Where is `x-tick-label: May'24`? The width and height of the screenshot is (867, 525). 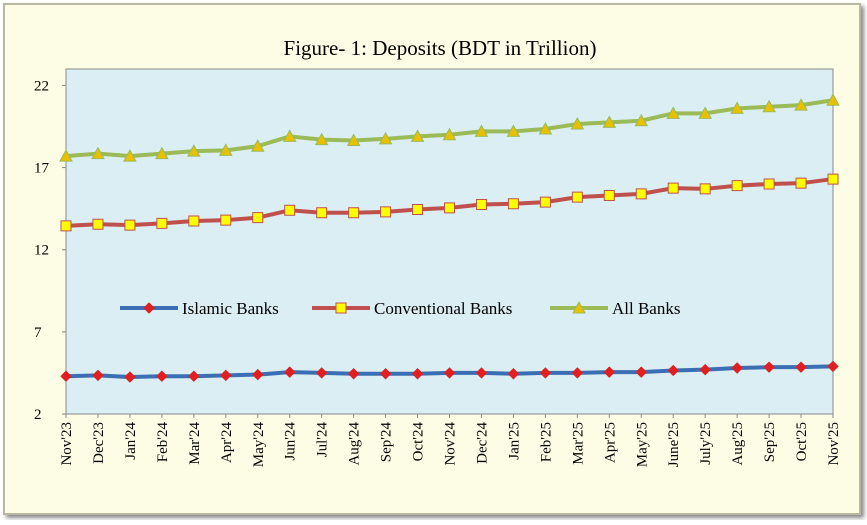
x-tick-label: May'24 is located at coordinates (259, 445).